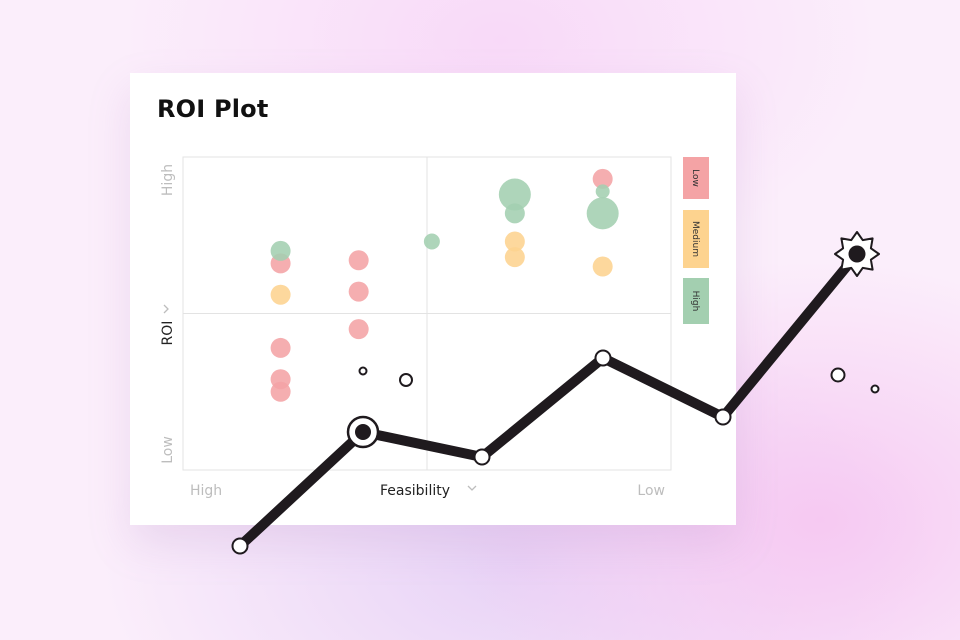 The image size is (960, 640). What do you see at coordinates (213, 109) in the screenshot?
I see `card-title: ROI Plot` at bounding box center [213, 109].